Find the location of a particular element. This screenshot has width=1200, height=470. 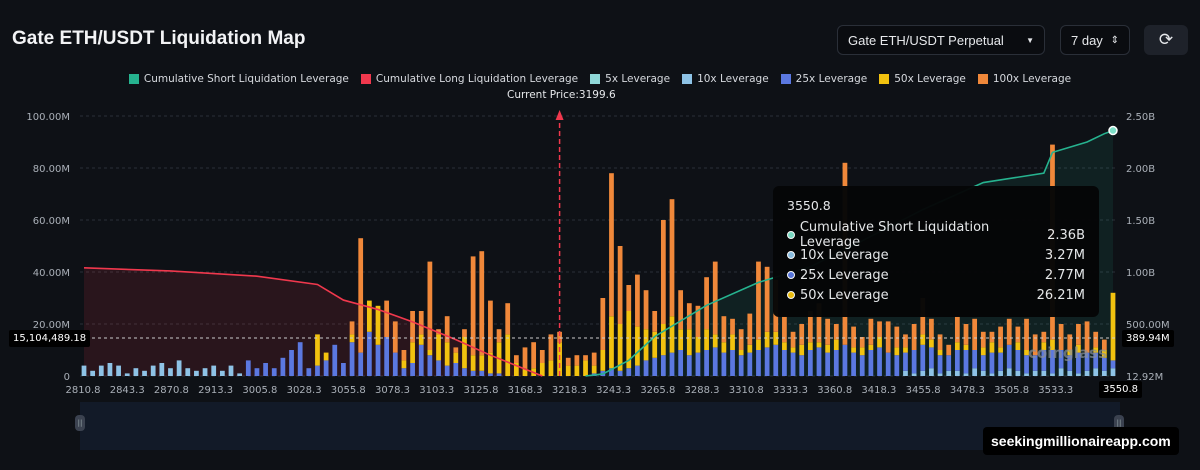

pair-select-value: Gate ETH/USDT Perpetual is located at coordinates (926, 40).